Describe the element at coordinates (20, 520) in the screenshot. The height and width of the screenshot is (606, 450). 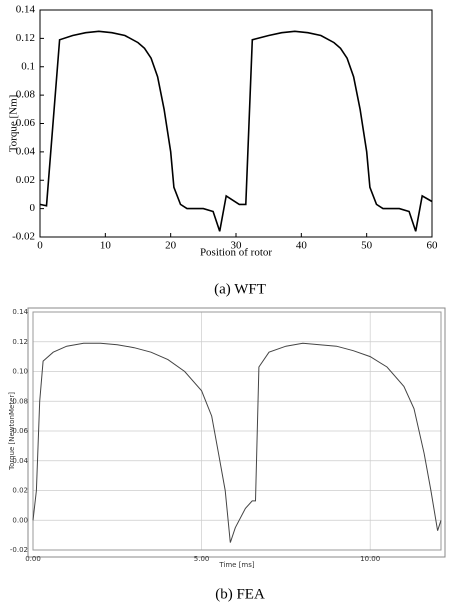
I see `y-tick-label: 0.00` at that location.